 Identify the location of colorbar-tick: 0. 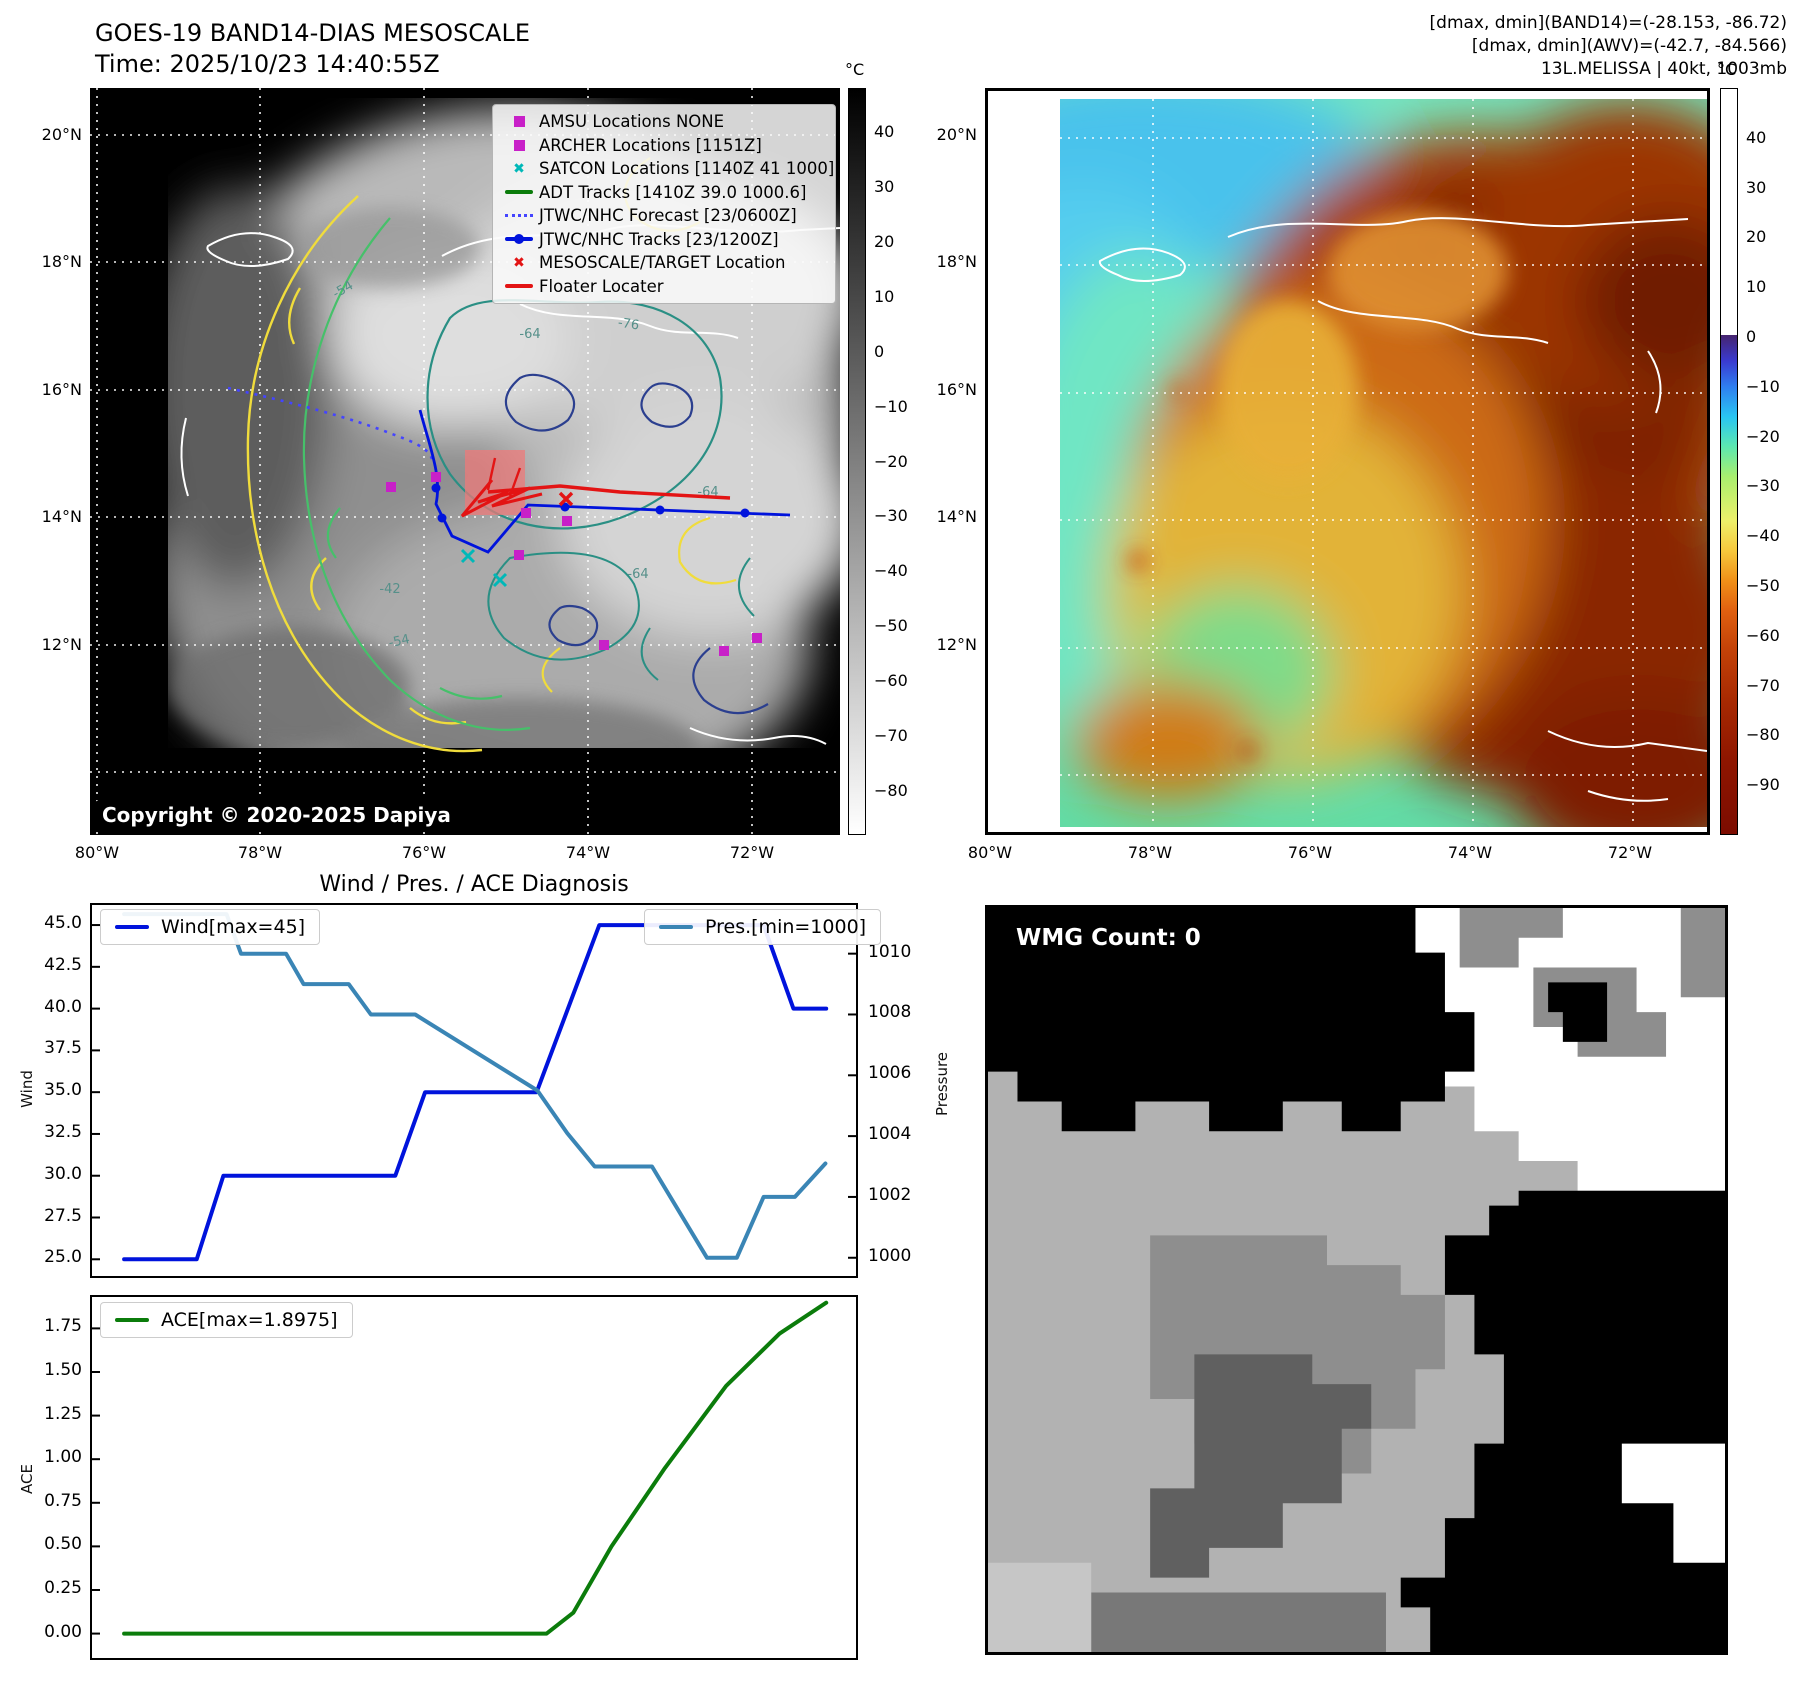
(879, 351).